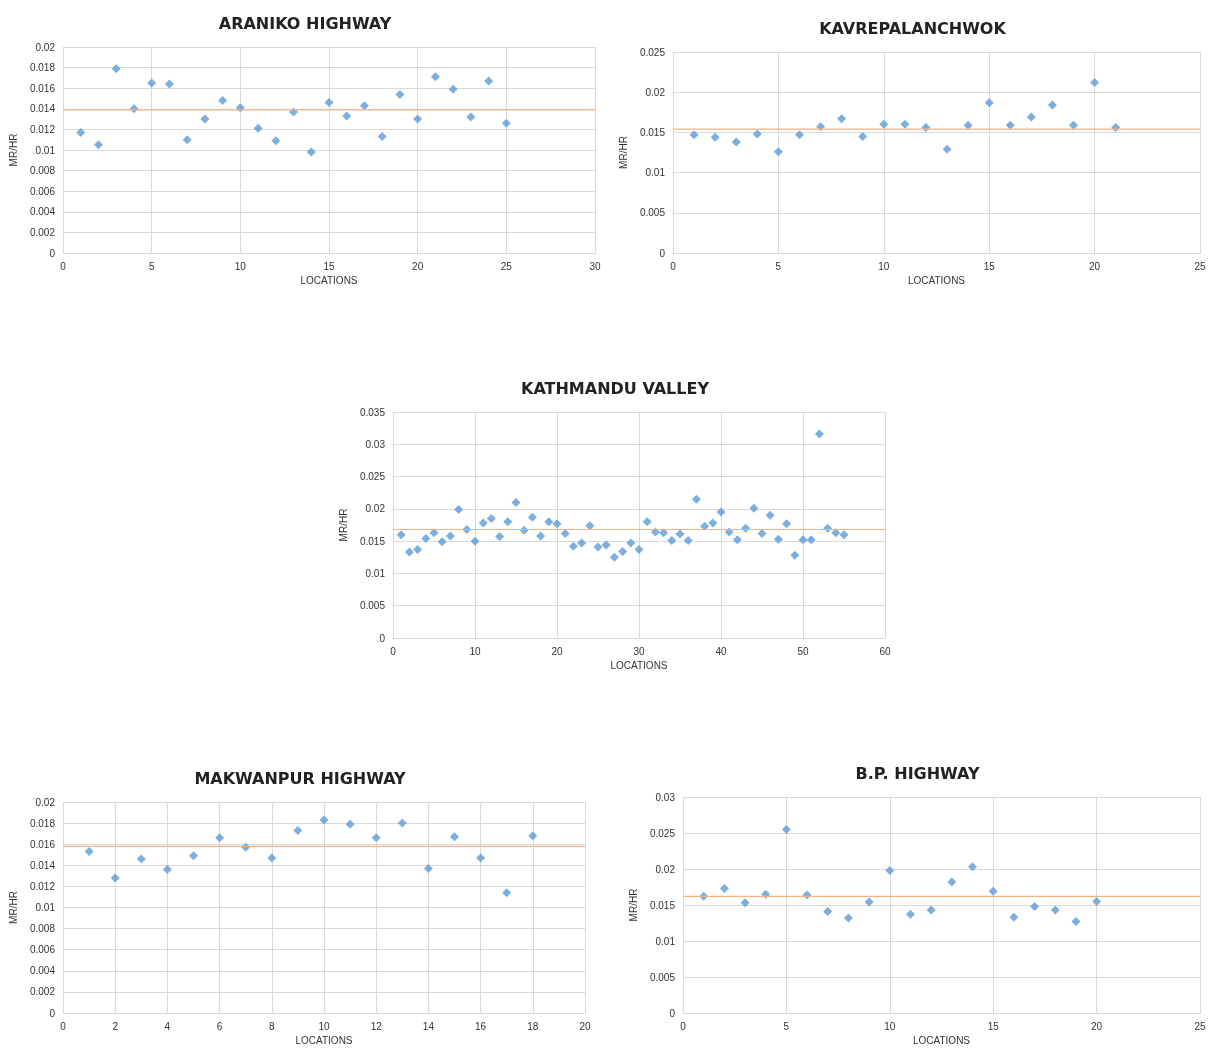 Image resolution: width=1215 pixels, height=1055 pixels. What do you see at coordinates (42, 109) in the screenshot?
I see `y-tick-label: 0.014` at bounding box center [42, 109].